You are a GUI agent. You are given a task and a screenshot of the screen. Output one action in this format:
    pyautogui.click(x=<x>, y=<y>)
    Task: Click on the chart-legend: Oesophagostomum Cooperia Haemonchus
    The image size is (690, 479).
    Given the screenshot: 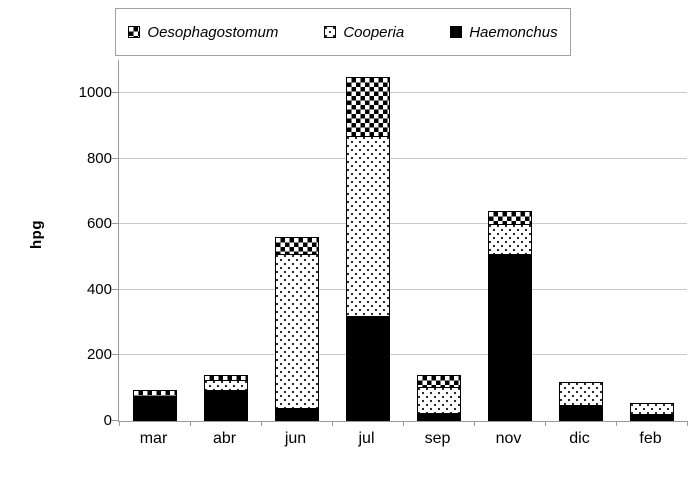 What is the action you would take?
    pyautogui.click(x=343, y=32)
    